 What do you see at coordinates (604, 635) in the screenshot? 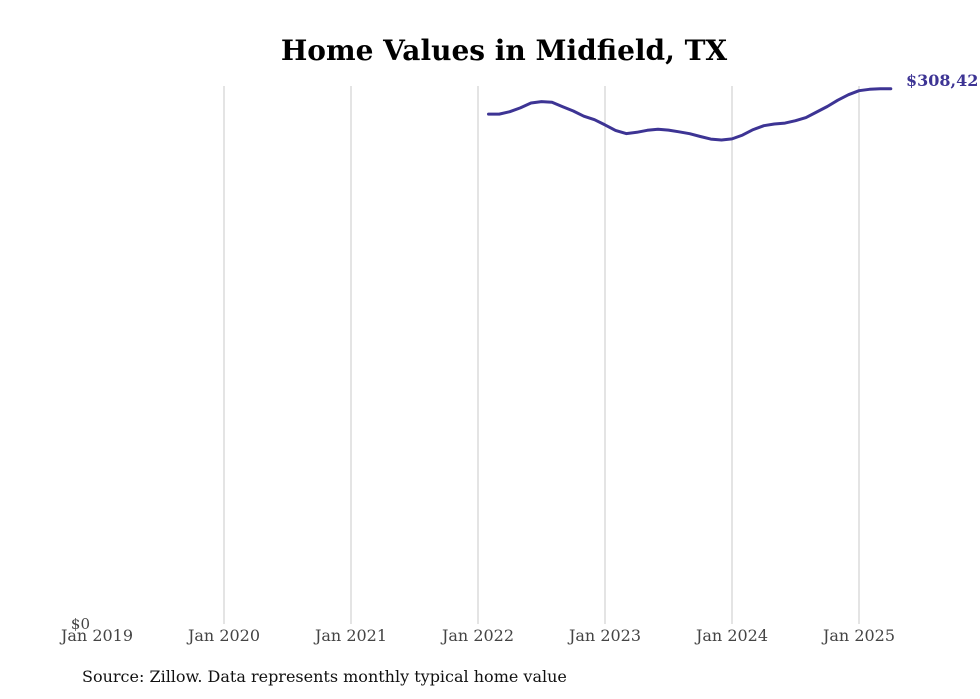
I see `x-tick-label-jan-2023: Jan 2023` at bounding box center [604, 635].